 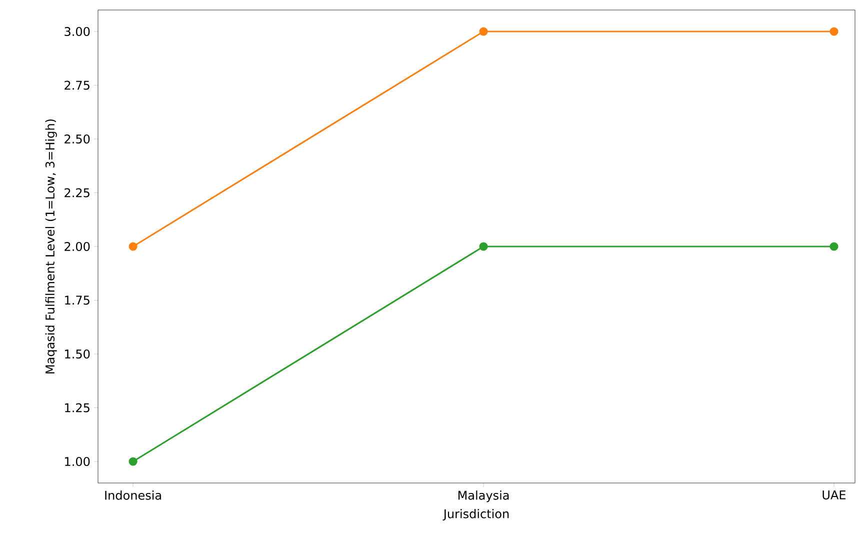 What do you see at coordinates (77, 461) in the screenshot?
I see `y-tick-label: 1.00` at bounding box center [77, 461].